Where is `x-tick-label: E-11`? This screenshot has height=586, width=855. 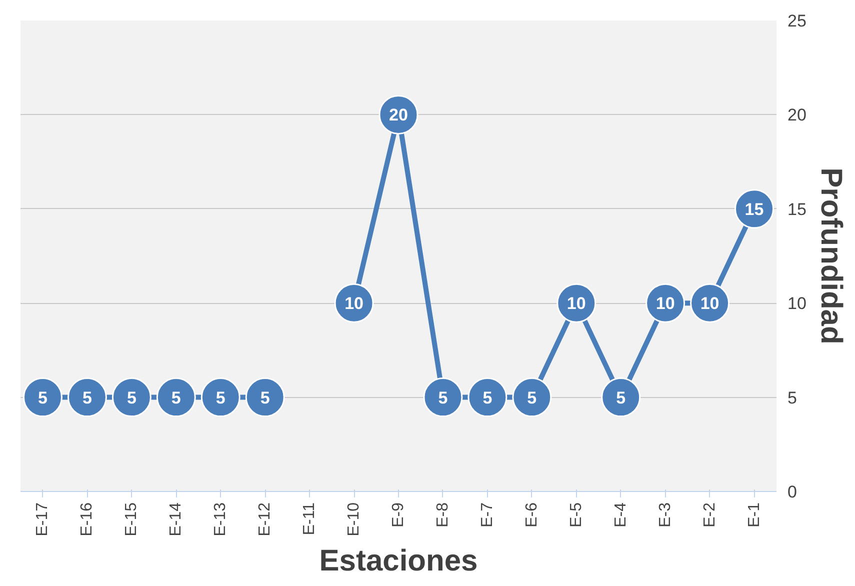 x-tick-label: E-11 is located at coordinates (309, 519).